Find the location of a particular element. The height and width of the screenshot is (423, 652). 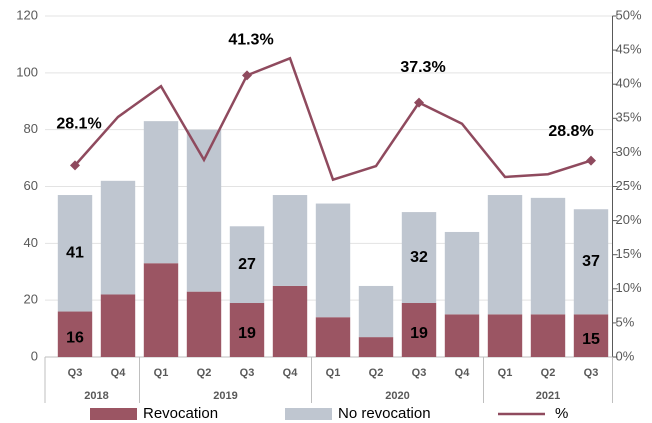

legend-label: Revocation is located at coordinates (180, 413).